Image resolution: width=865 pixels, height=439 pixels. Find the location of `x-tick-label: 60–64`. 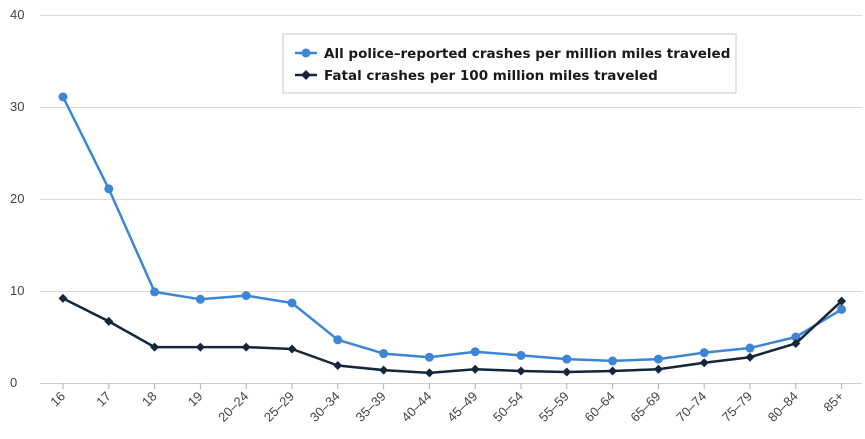

x-tick-label: 60–64 is located at coordinates (600, 407).